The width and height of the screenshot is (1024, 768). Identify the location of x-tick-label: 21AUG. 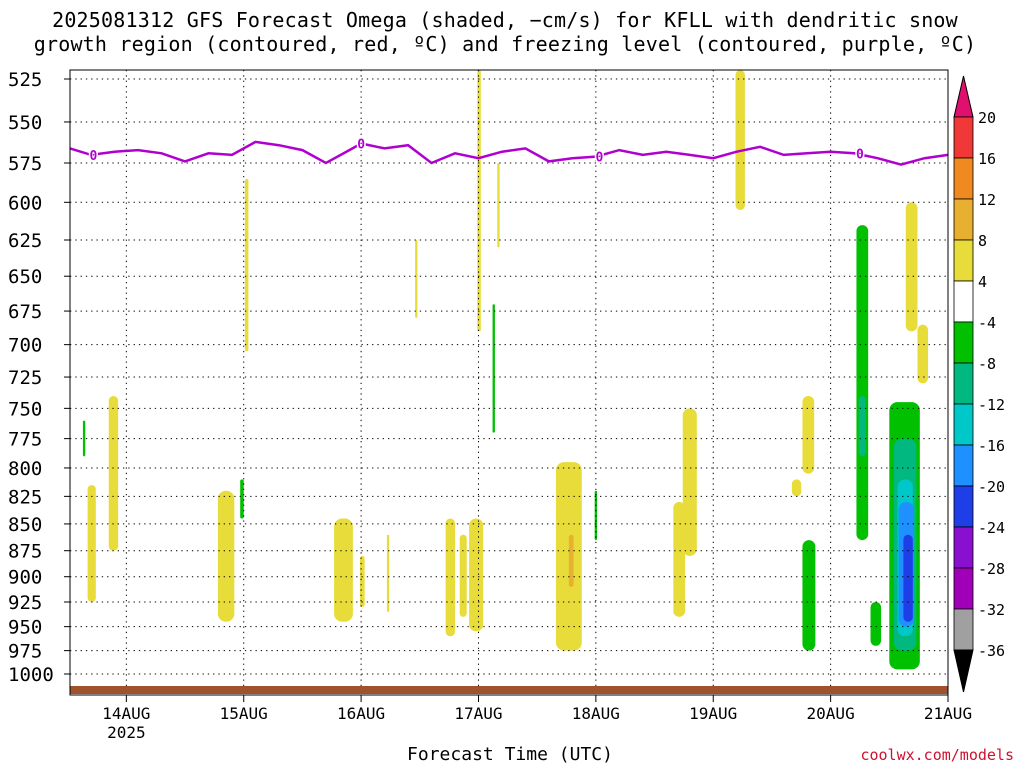
(948, 713).